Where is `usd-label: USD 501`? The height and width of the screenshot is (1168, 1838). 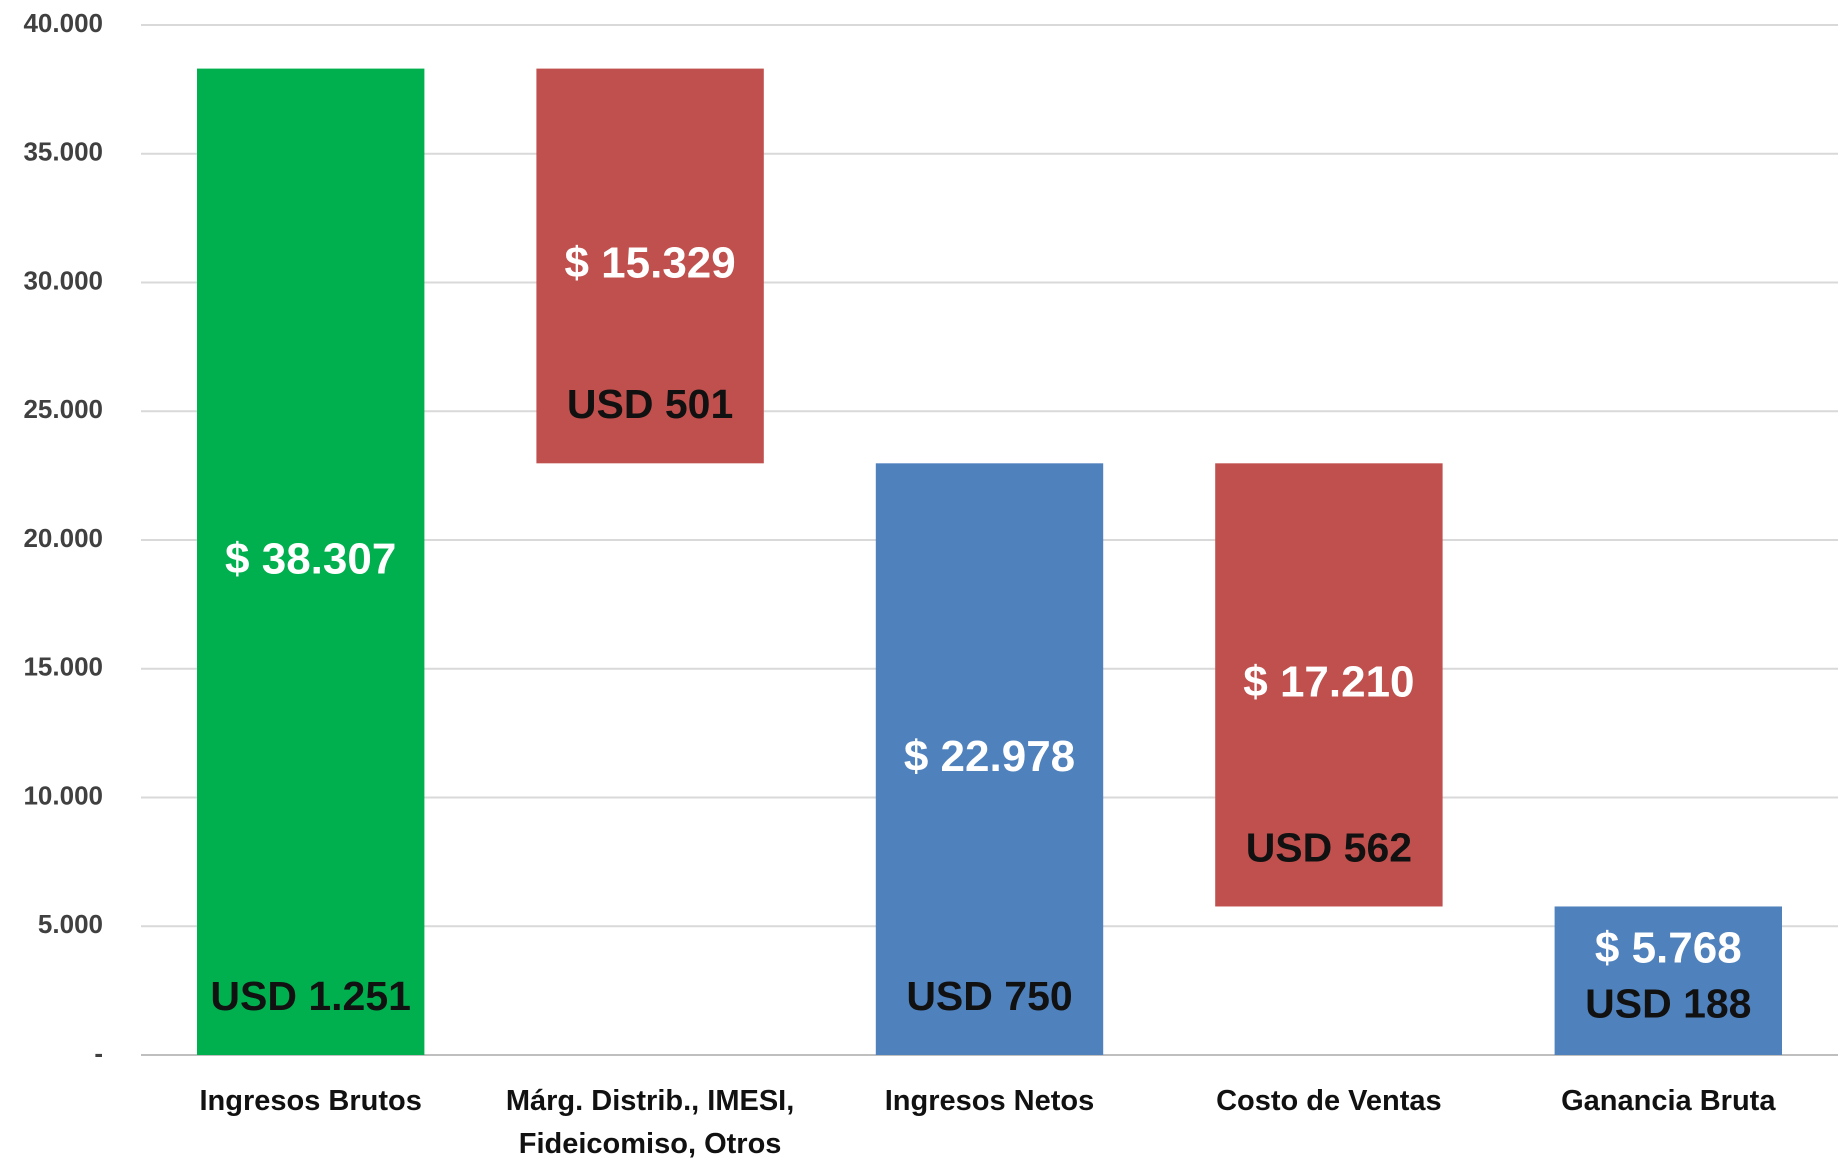 usd-label: USD 501 is located at coordinates (650, 404).